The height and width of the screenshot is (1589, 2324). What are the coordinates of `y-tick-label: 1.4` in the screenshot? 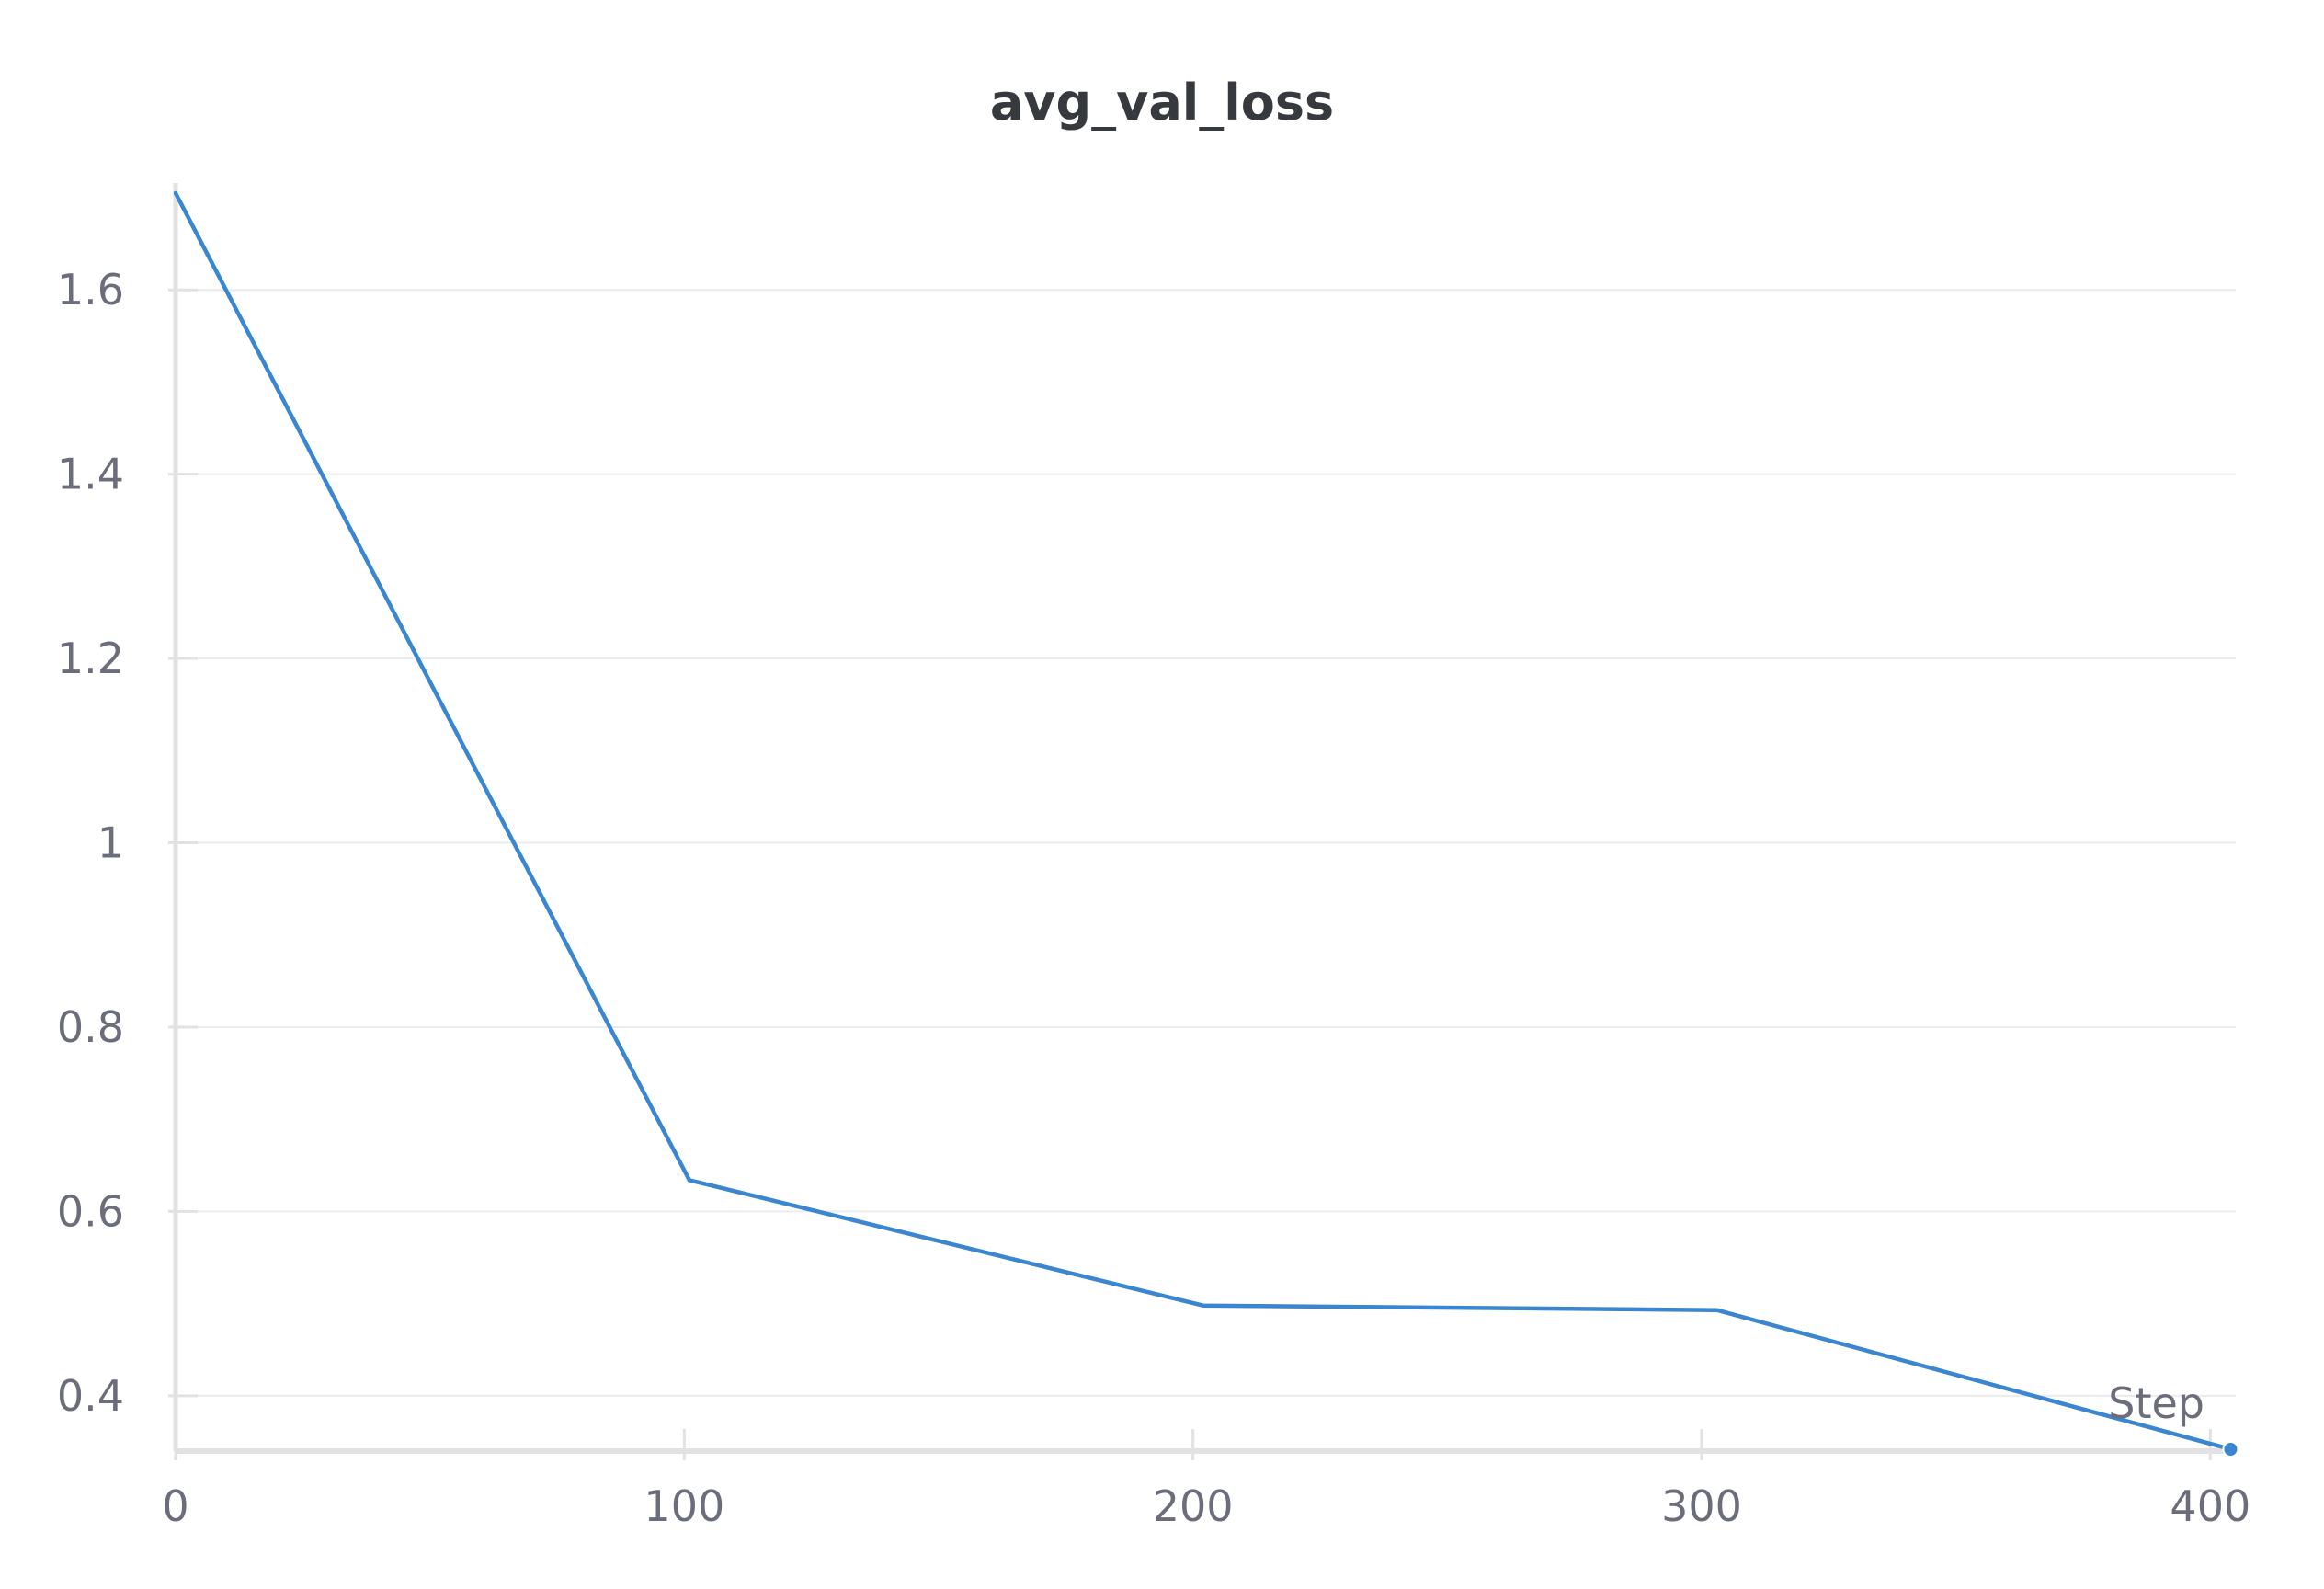 It's located at (90, 475).